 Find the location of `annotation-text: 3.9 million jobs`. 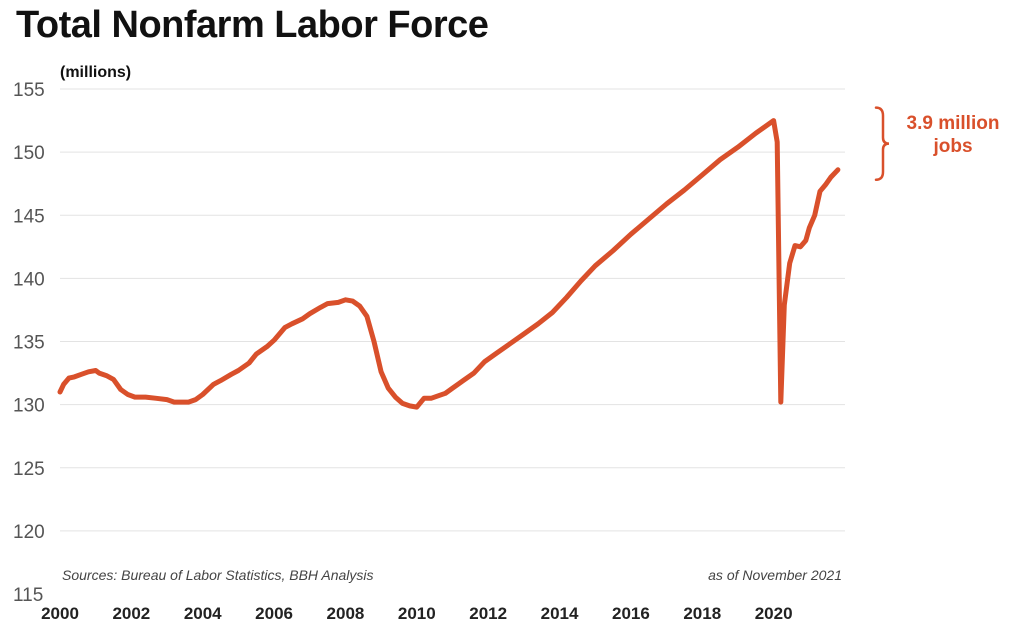

annotation-text: 3.9 million jobs is located at coordinates (953, 135).